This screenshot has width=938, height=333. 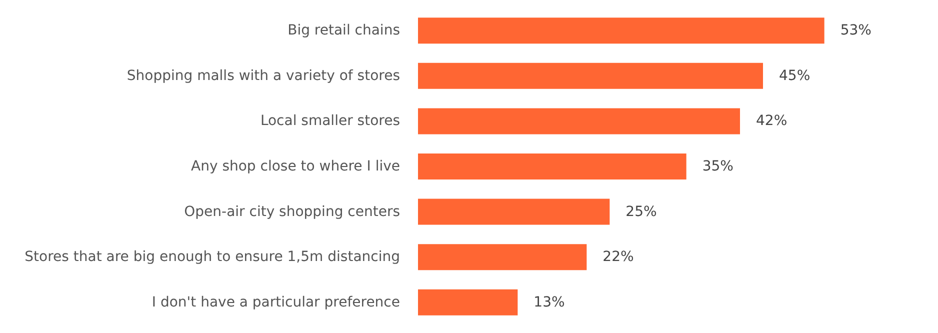 What do you see at coordinates (856, 30) in the screenshot?
I see `data-label: 53%` at bounding box center [856, 30].